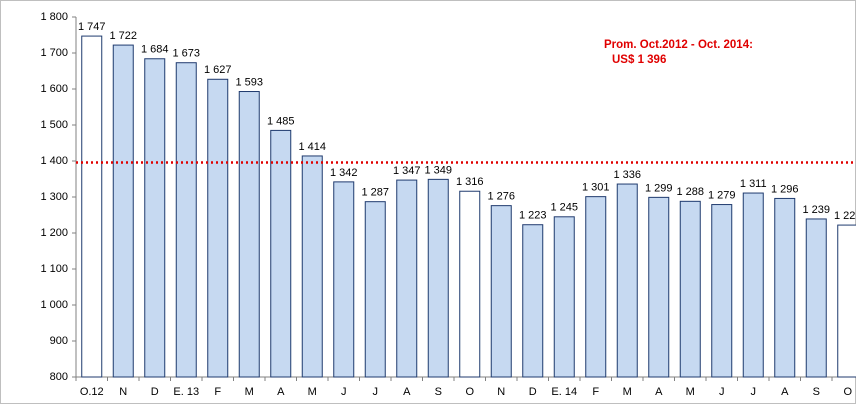  I want to click on x-tick-label: E. 14, so click(564, 392).